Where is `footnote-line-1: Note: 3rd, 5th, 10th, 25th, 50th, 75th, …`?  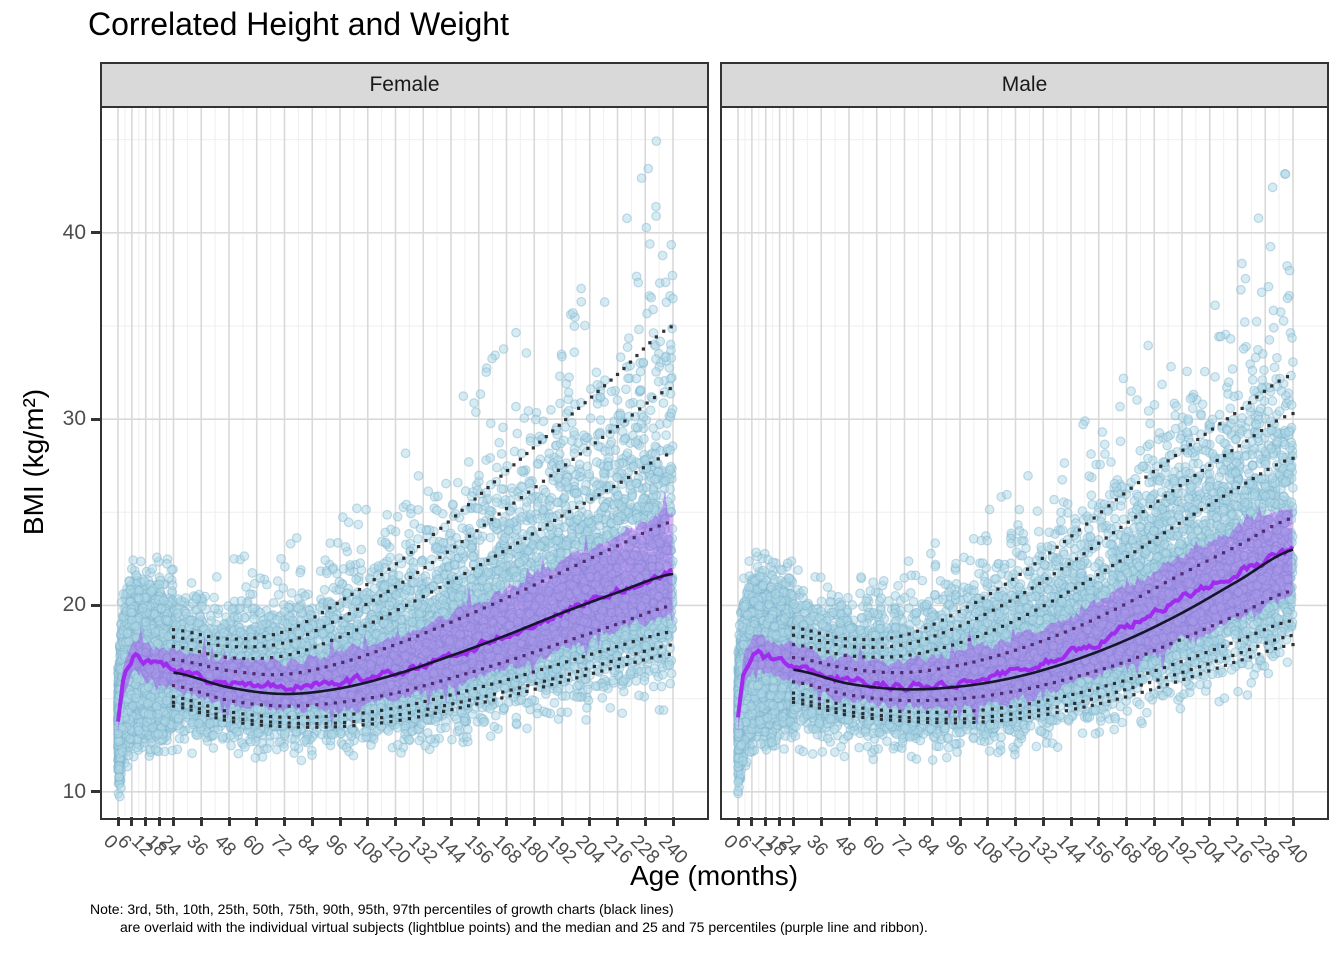
footnote-line-1: Note: 3rd, 5th, 10th, 25th, 50th, 75th, … is located at coordinates (382, 909).